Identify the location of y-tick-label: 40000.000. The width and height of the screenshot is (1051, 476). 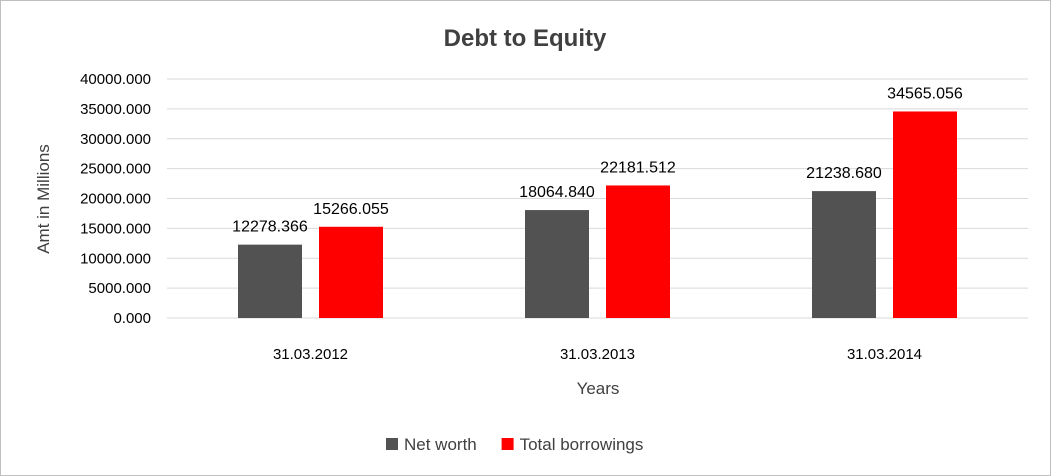
(115, 79).